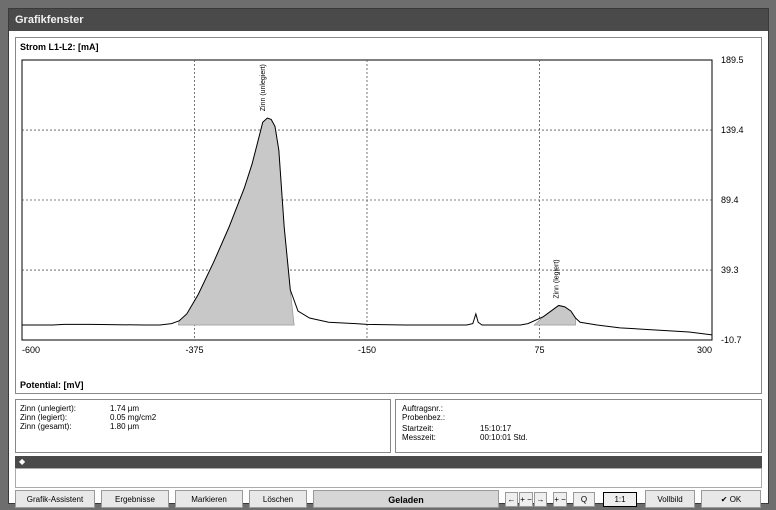 This screenshot has height=510, width=776. Describe the element at coordinates (732, 60) in the screenshot. I see `y-tick-label: 189.5` at that location.